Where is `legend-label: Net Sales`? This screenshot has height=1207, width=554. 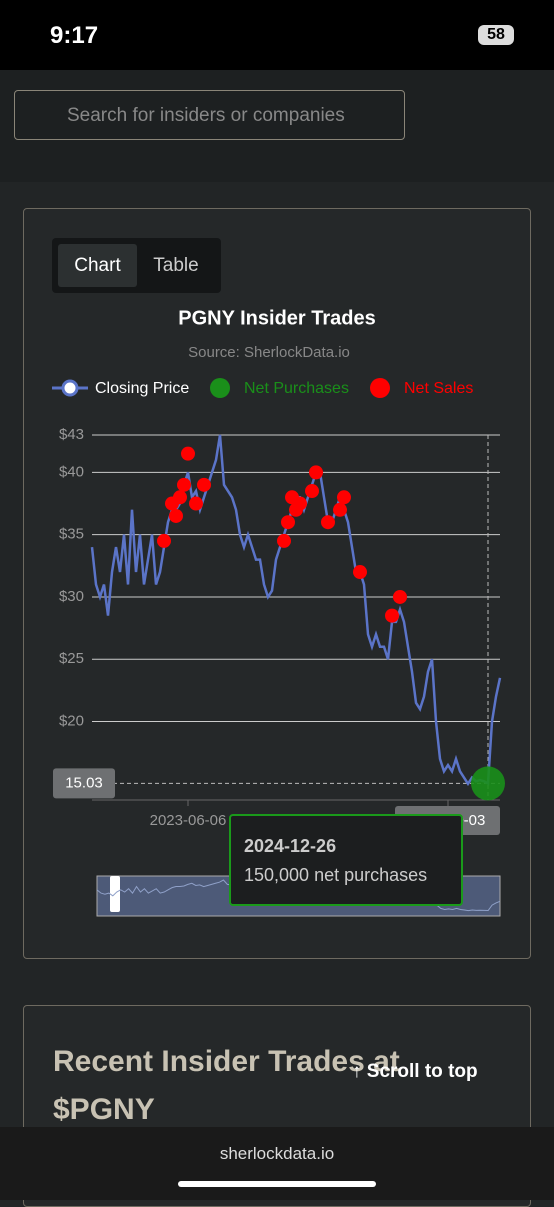
legend-label: Net Sales is located at coordinates (438, 388).